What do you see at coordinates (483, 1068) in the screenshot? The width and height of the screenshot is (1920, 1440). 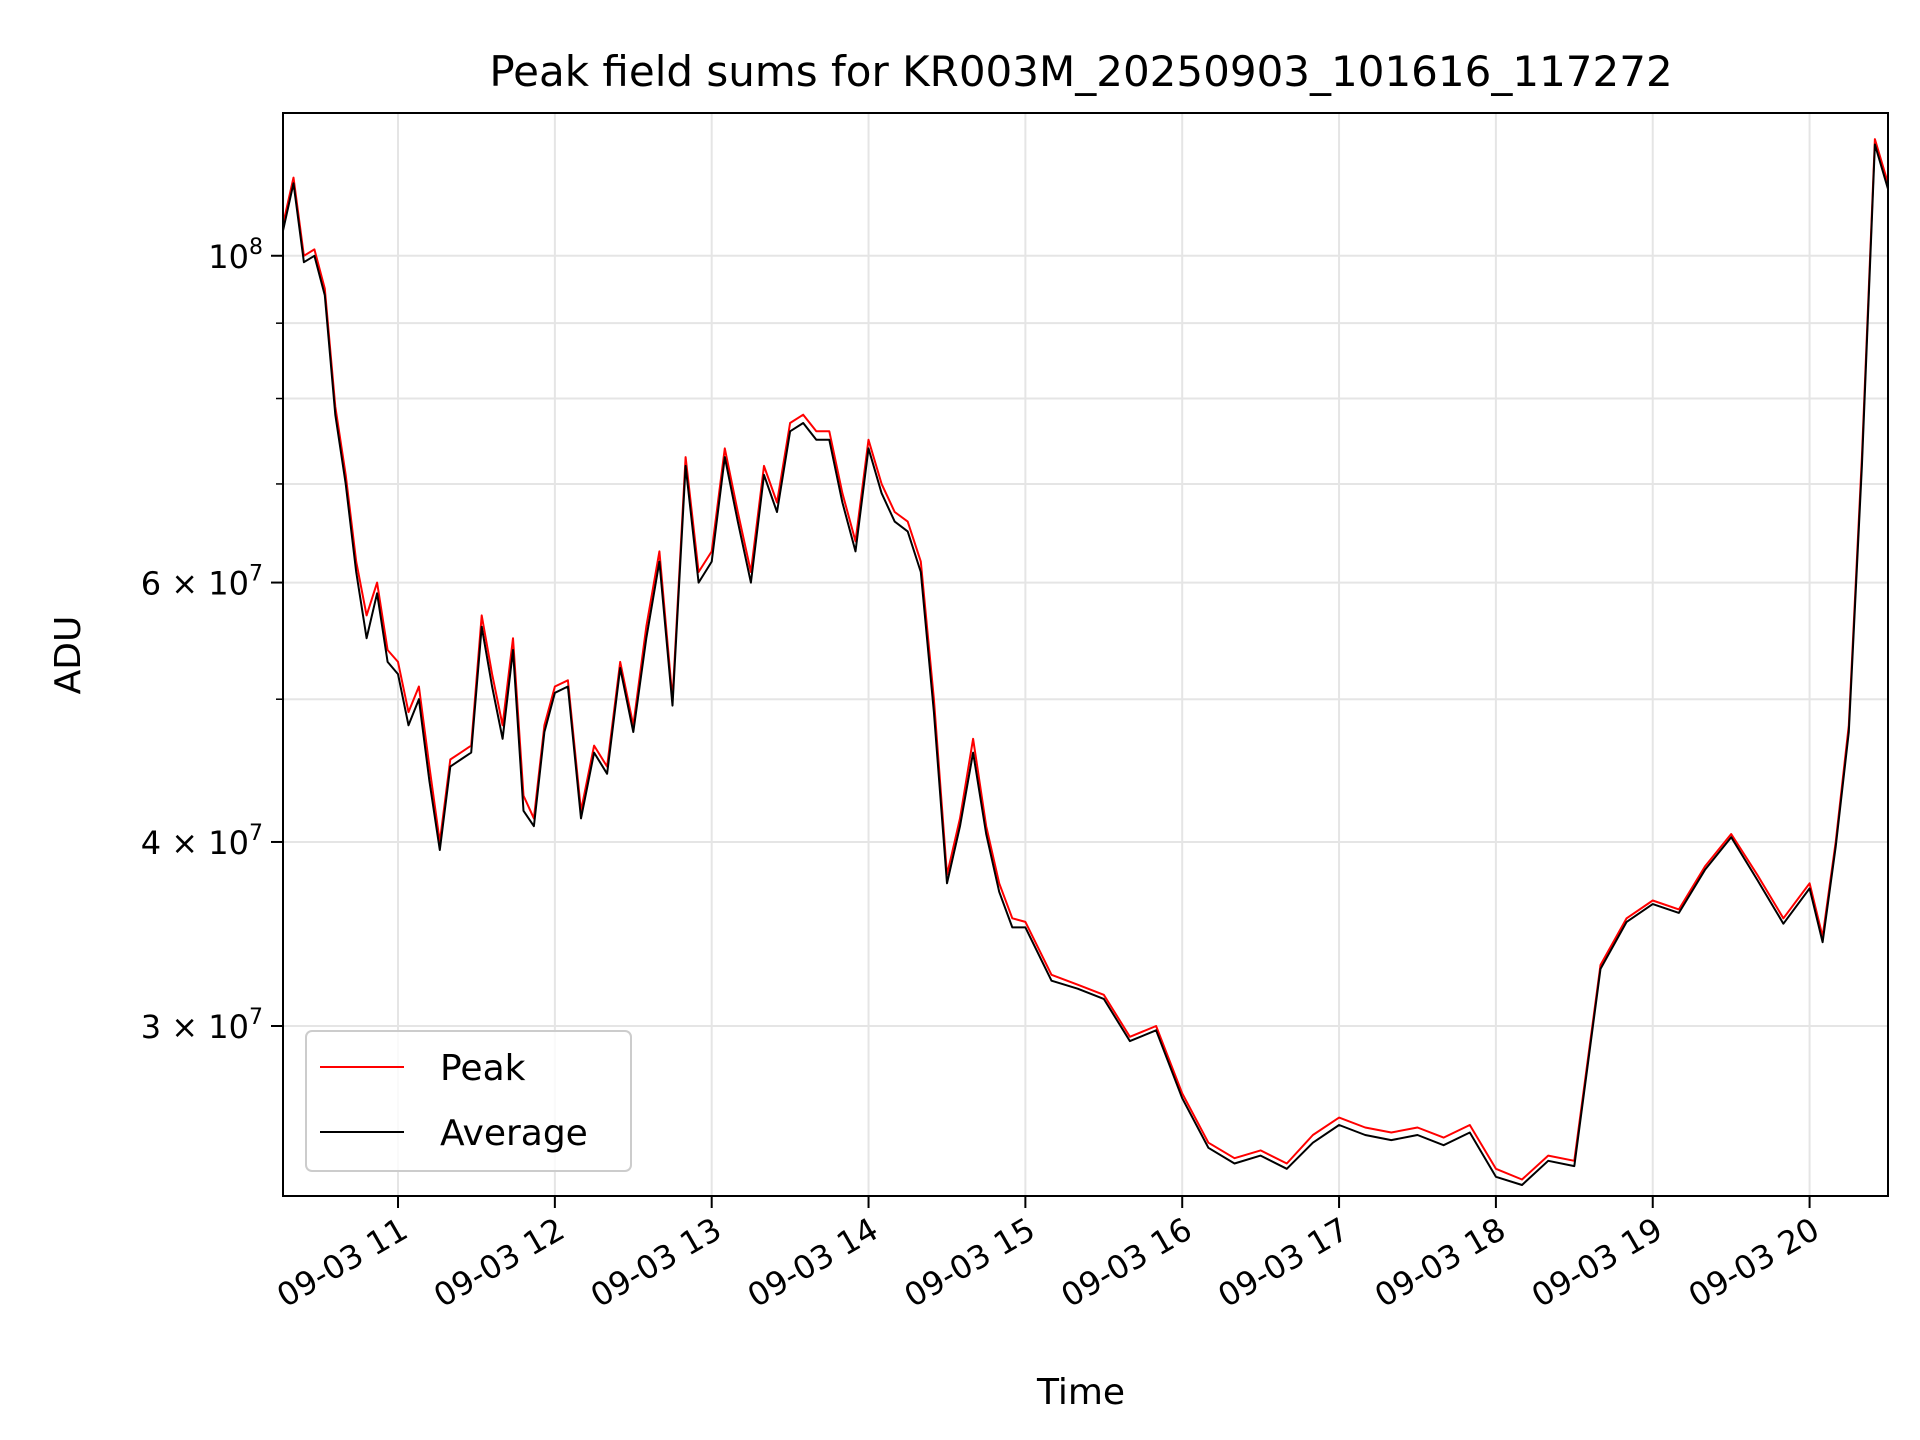 I see `legend-label-peak: Peak` at bounding box center [483, 1068].